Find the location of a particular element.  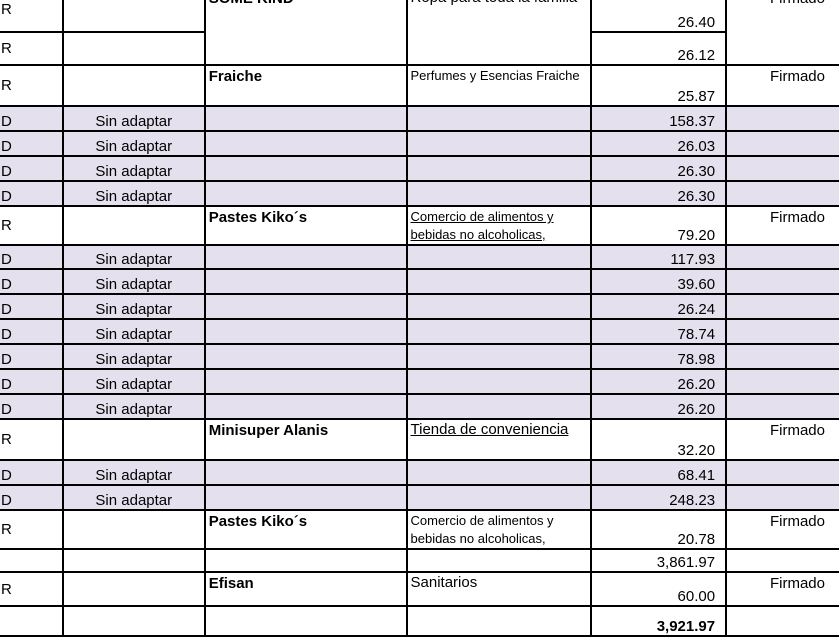

amount-cell: 32.20 is located at coordinates (659, 439).